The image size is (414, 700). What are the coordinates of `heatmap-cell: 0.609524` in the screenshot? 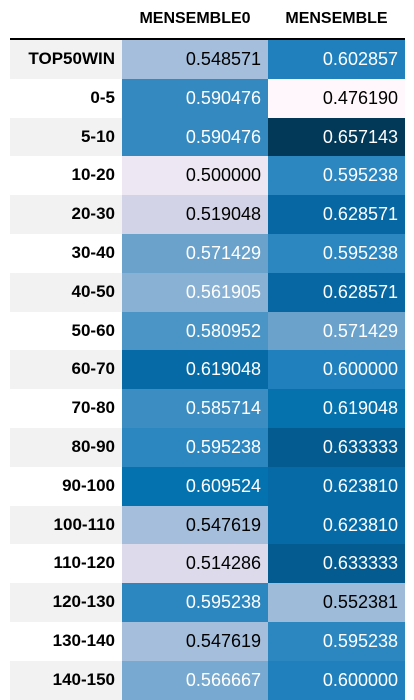 It's located at (195, 486).